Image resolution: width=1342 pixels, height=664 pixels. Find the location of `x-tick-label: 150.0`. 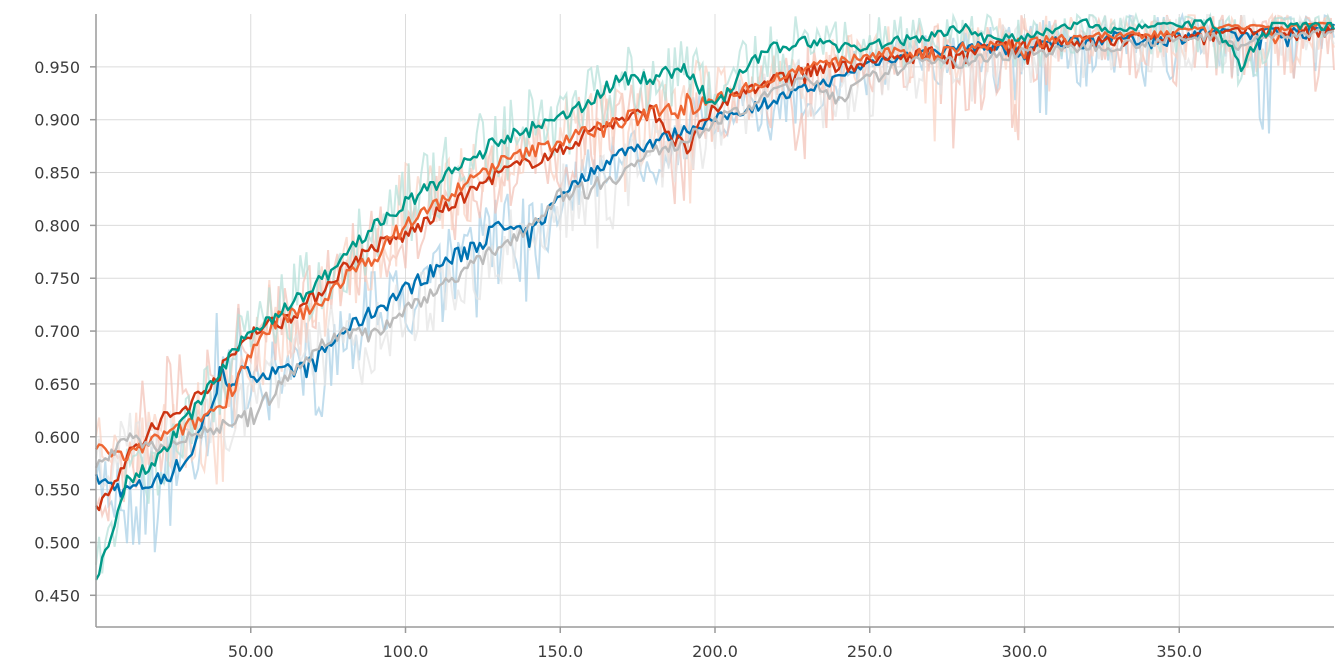

x-tick-label: 150.0 is located at coordinates (560, 651).